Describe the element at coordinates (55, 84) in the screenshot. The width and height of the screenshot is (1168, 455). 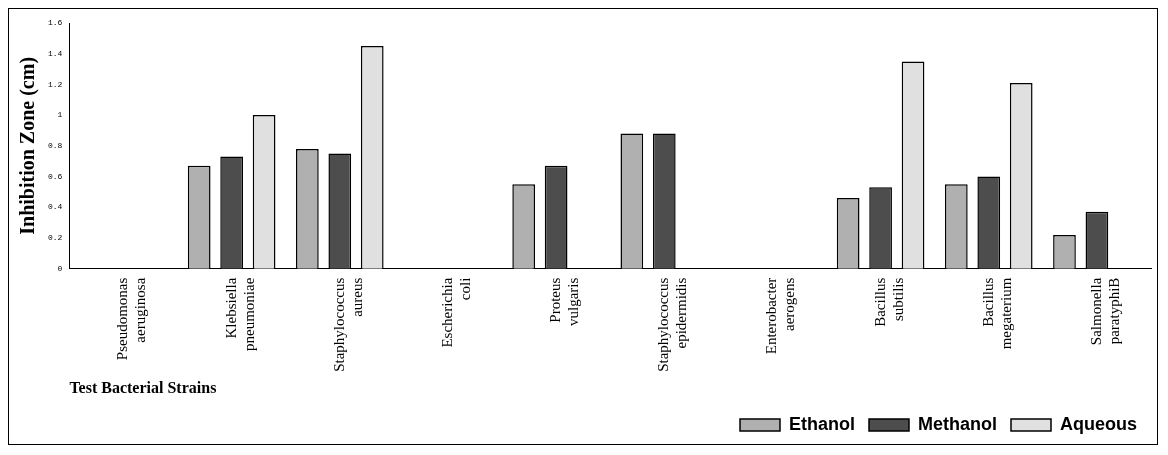
I see `y-tick-label: 1.2` at that location.